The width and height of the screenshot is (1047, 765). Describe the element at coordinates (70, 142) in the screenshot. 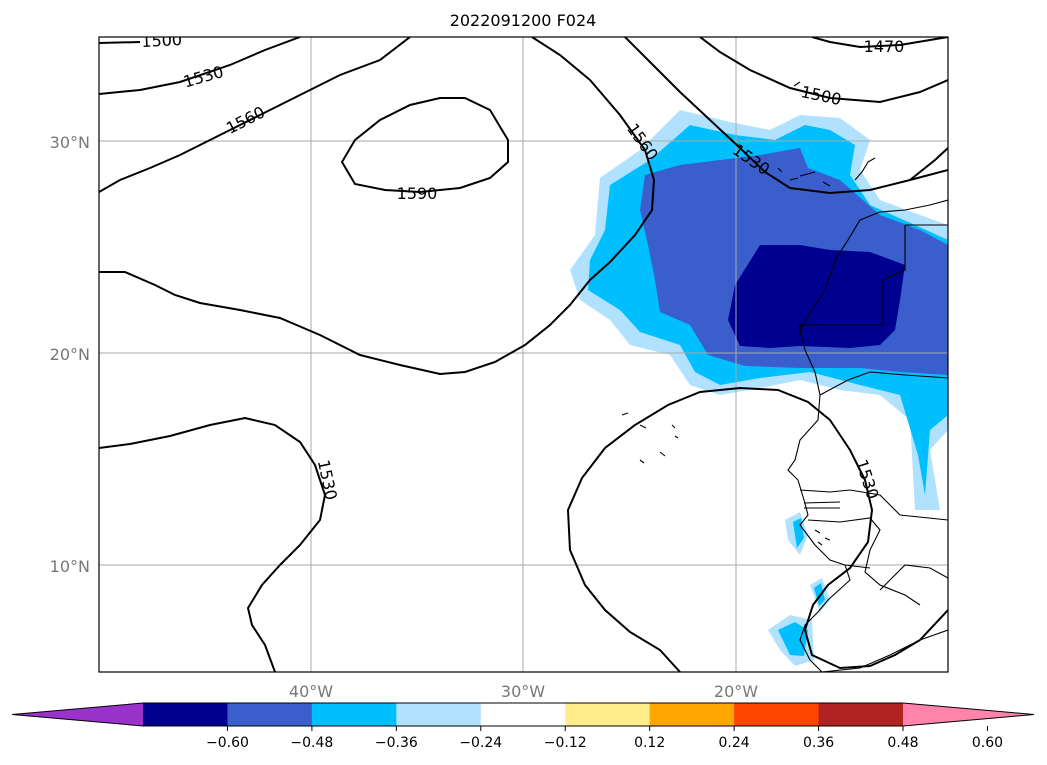

I see `lat-label-30n: 30°N` at that location.